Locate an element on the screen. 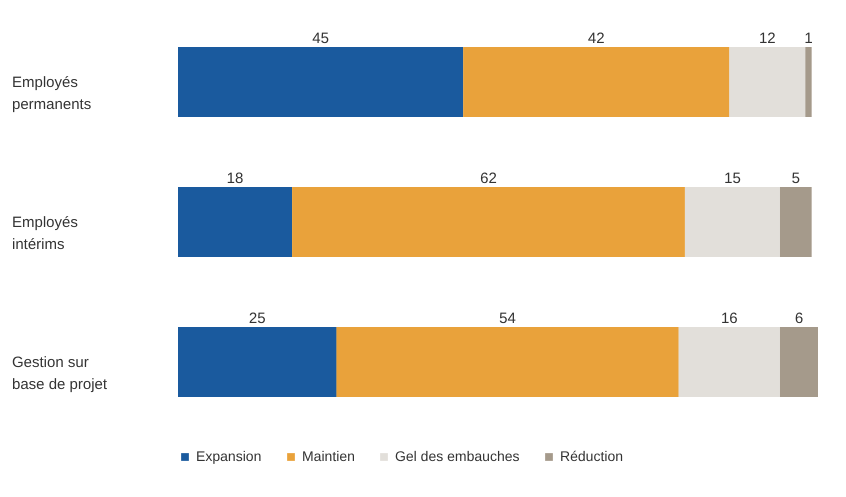 The height and width of the screenshot is (497, 846). data-label: 16 is located at coordinates (729, 318).